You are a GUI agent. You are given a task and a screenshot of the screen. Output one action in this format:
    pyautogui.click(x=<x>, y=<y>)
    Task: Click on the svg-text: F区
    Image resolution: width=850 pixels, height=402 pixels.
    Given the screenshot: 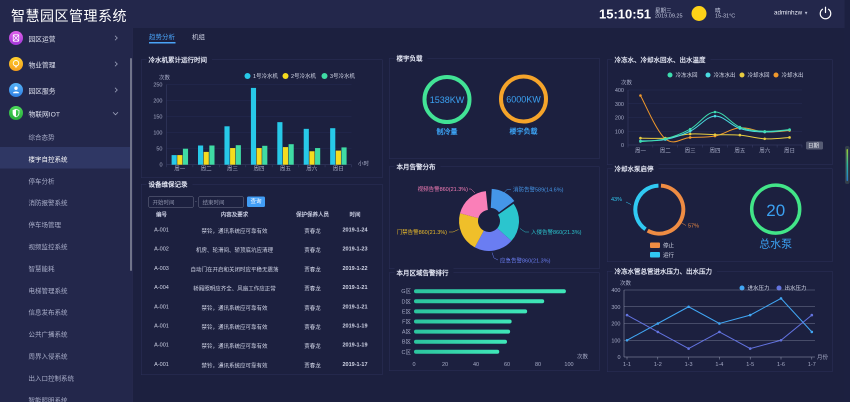 What is the action you would take?
    pyautogui.click(x=406, y=322)
    